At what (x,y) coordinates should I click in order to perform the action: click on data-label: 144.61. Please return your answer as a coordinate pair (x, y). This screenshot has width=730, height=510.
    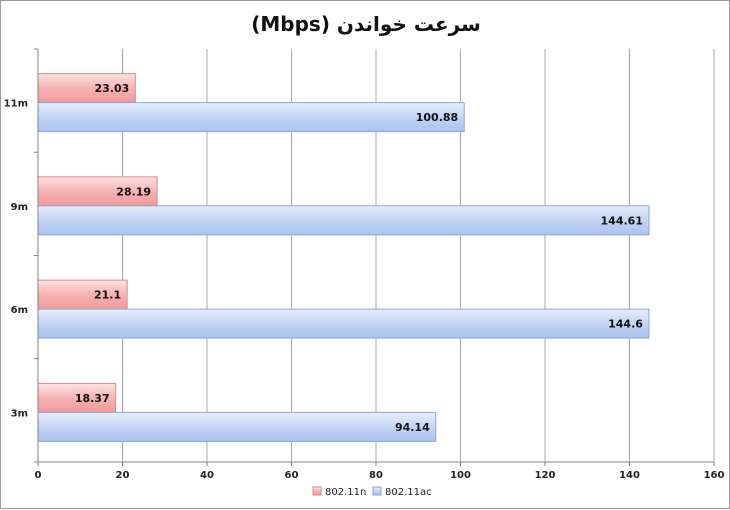
    Looking at the image, I should click on (622, 220).